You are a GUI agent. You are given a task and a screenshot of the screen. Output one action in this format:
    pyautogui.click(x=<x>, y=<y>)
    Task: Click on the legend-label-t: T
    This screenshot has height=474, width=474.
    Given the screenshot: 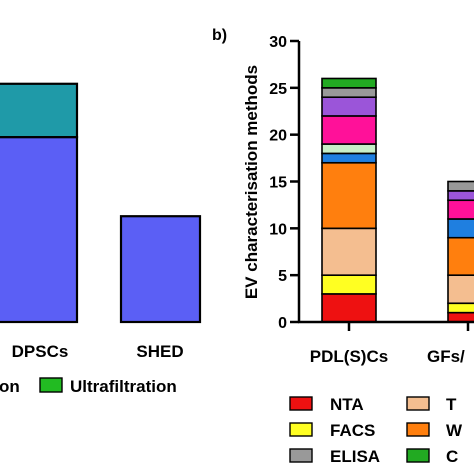 What is the action you would take?
    pyautogui.click(x=451, y=404)
    